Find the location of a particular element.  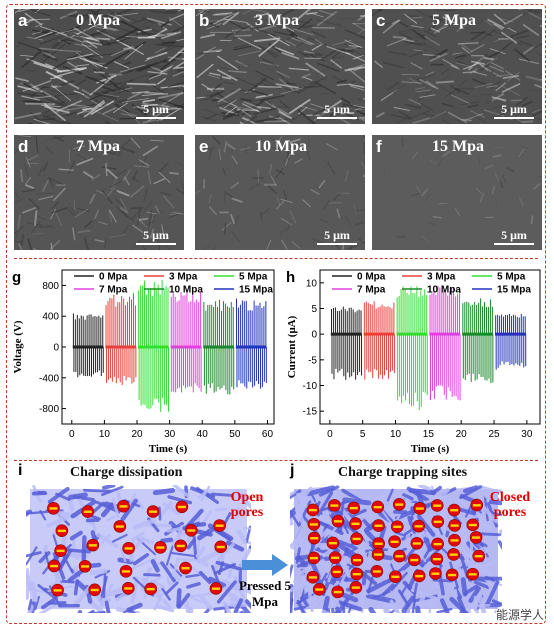

panel-title-b: 3 Mpa is located at coordinates (277, 20).